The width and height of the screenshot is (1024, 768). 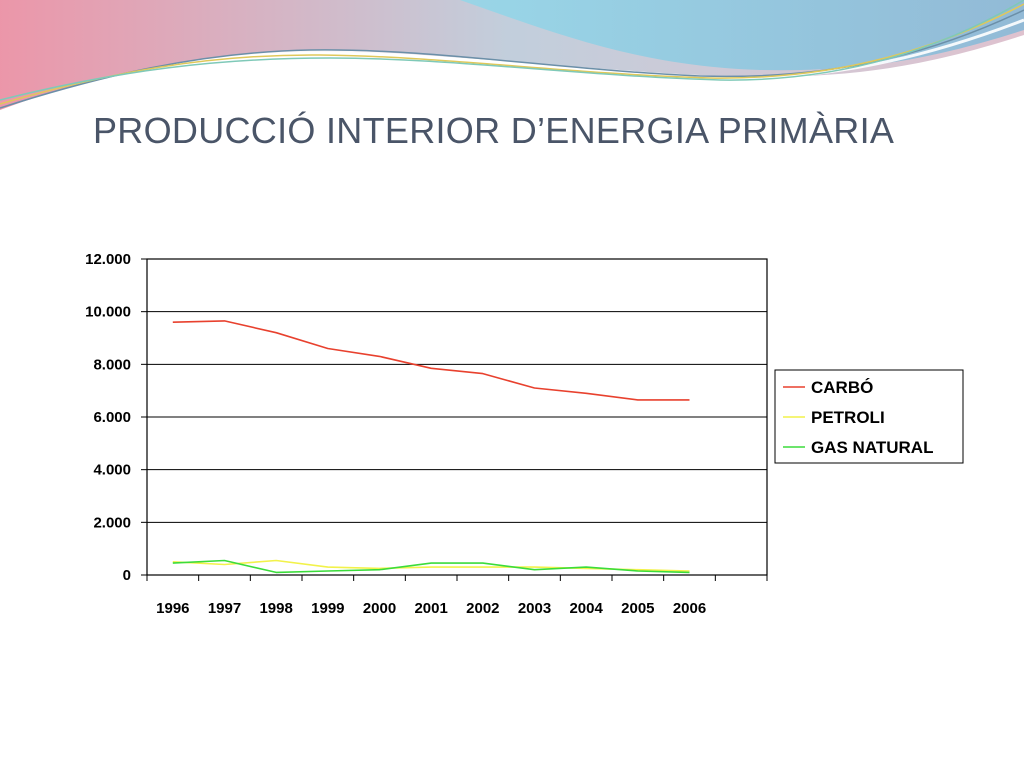 I want to click on y-tick-label: 6.000, so click(x=112, y=417).